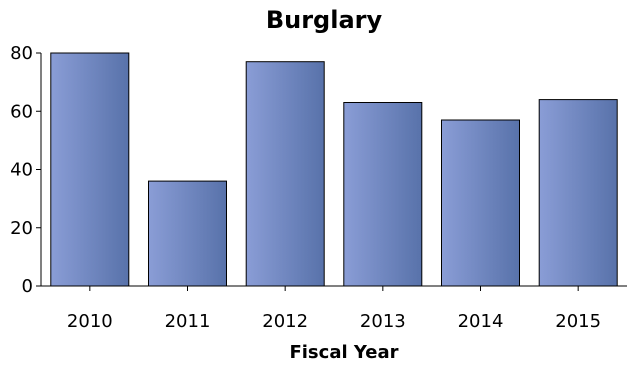 The height and width of the screenshot is (367, 633). Describe the element at coordinates (187, 233) in the screenshot. I see `bar-2011` at that location.